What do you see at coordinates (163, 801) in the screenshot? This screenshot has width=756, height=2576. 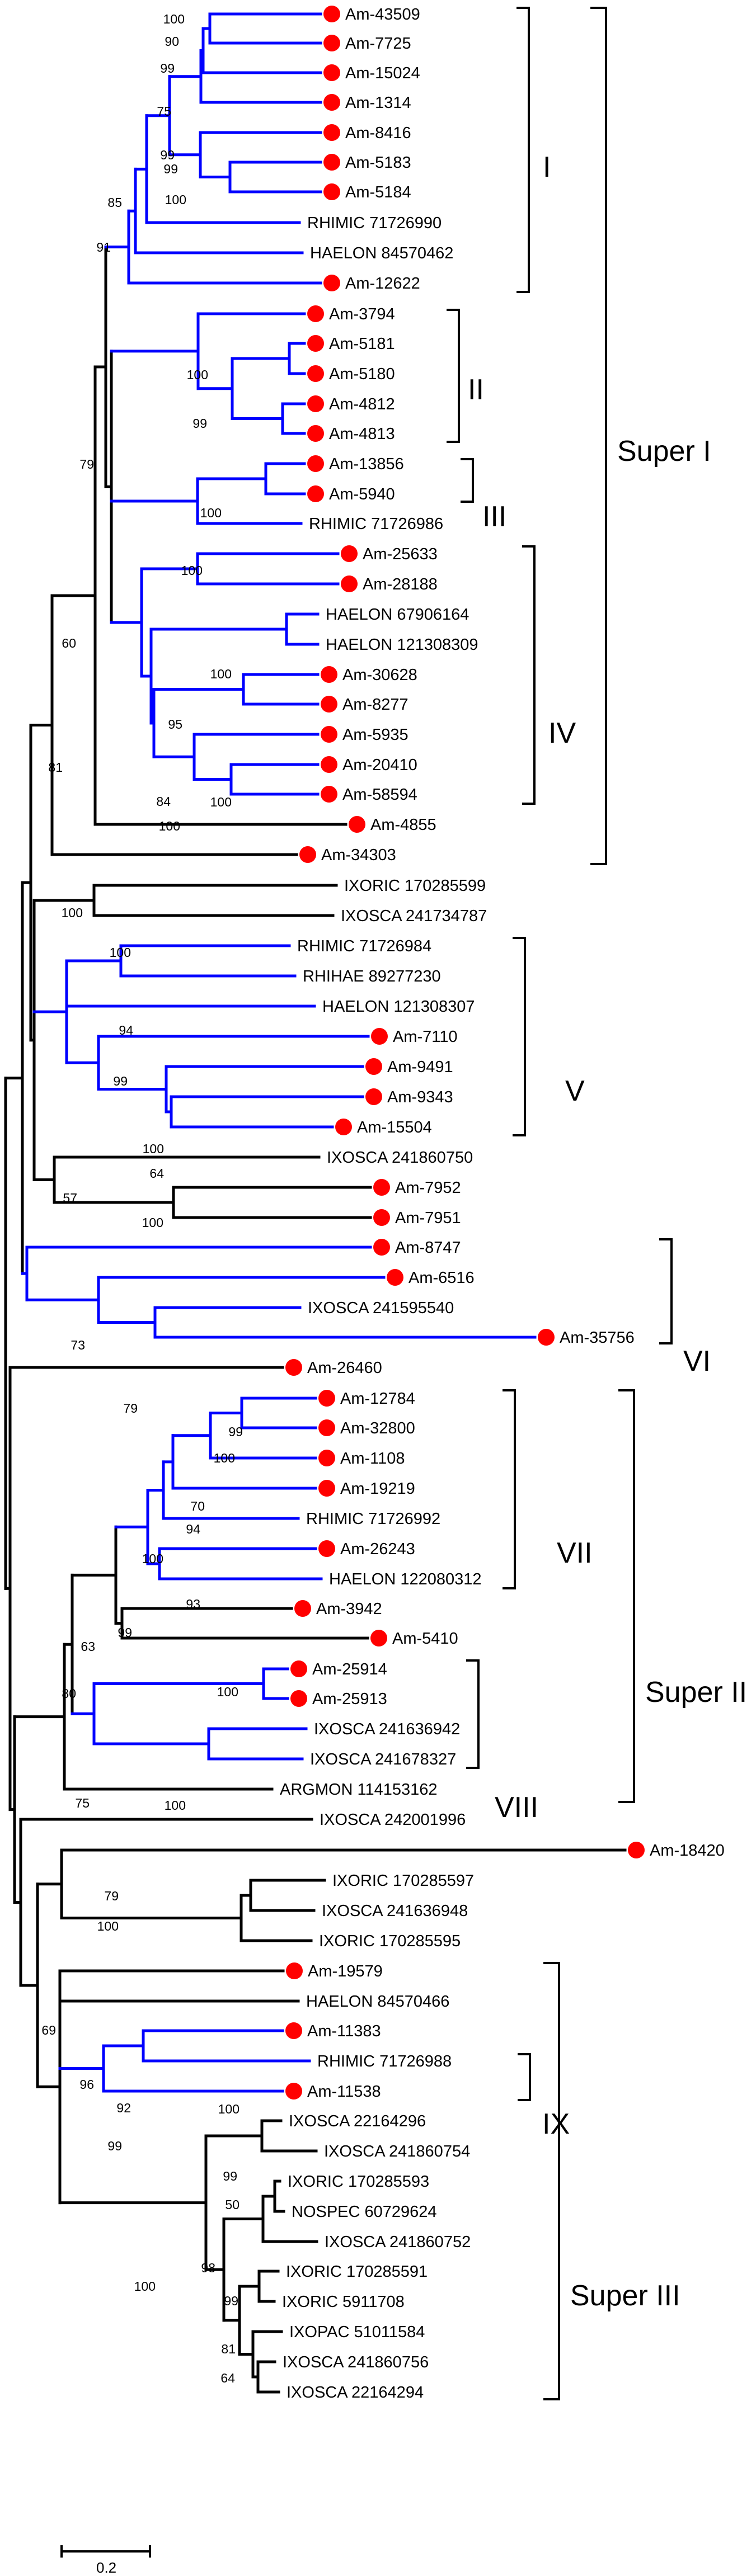 I see `bootstrap-value: 84` at bounding box center [163, 801].